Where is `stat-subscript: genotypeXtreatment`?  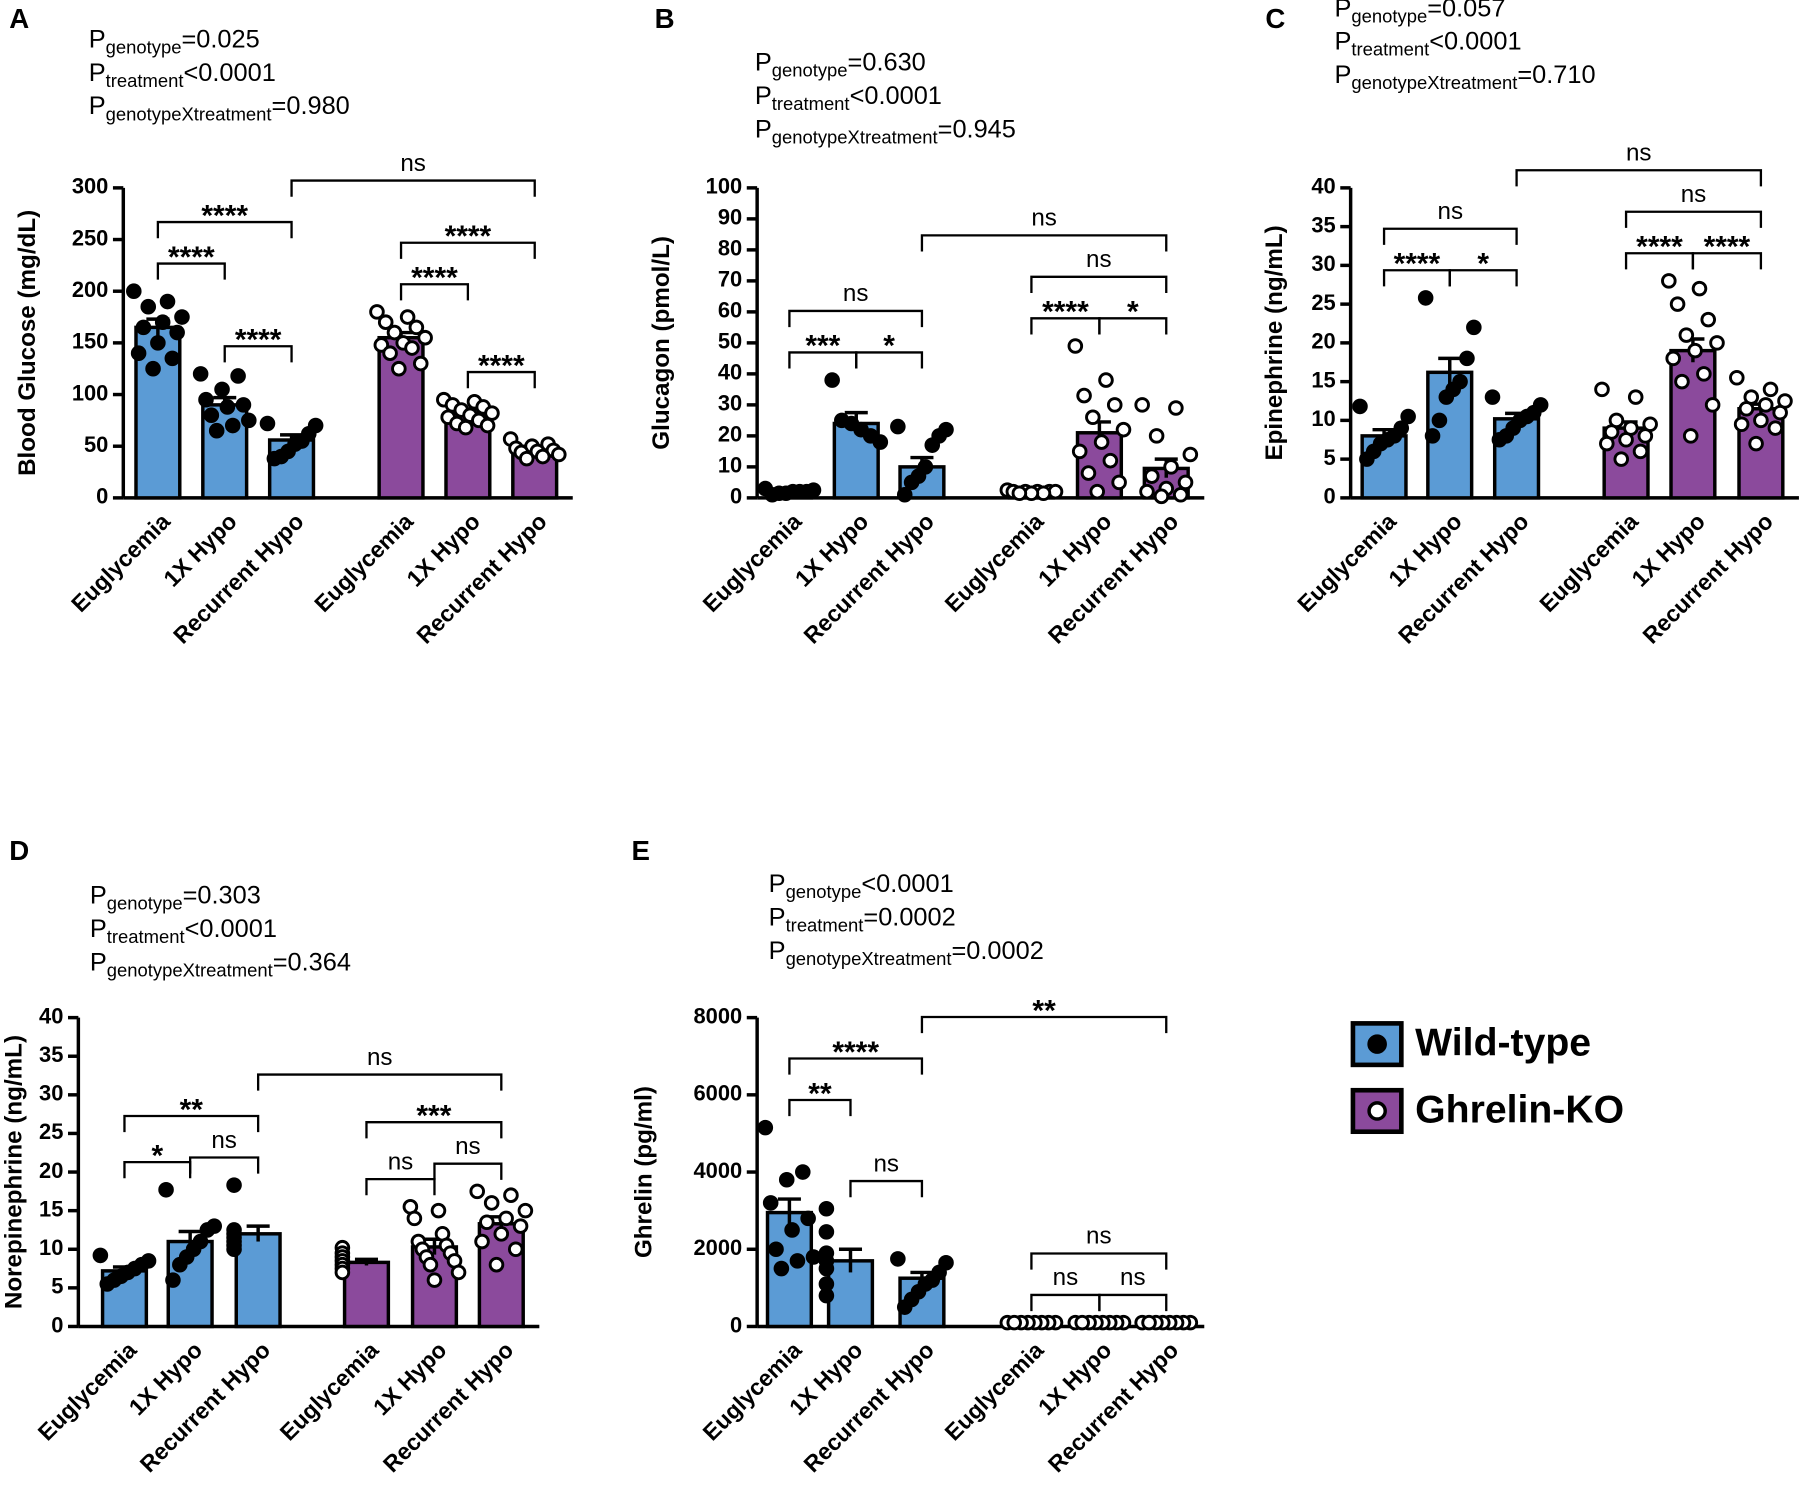 stat-subscript: genotypeXtreatment is located at coordinates (190, 969).